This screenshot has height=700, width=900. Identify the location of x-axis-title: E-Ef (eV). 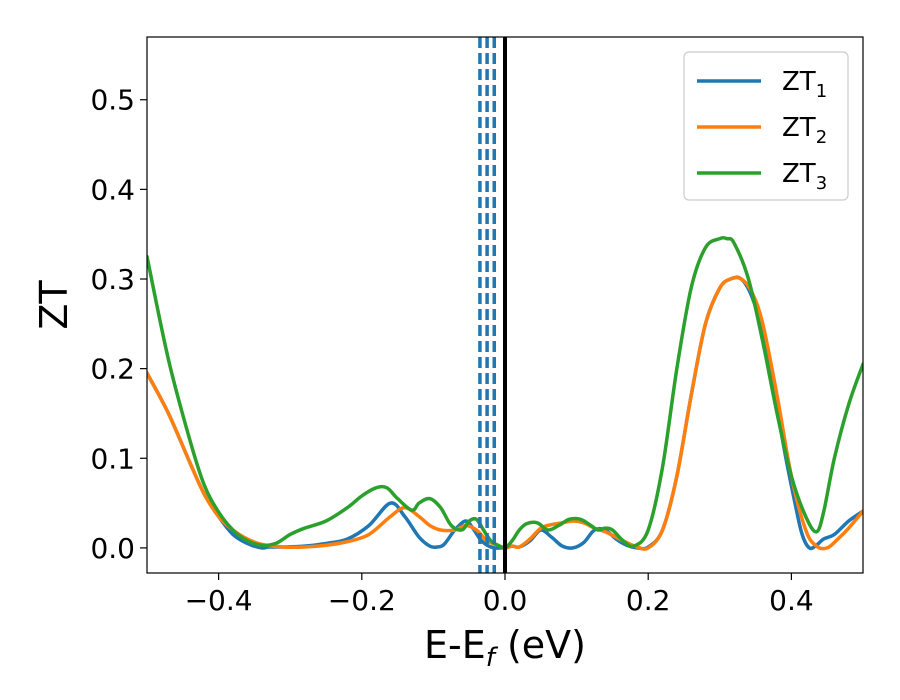
(505, 648).